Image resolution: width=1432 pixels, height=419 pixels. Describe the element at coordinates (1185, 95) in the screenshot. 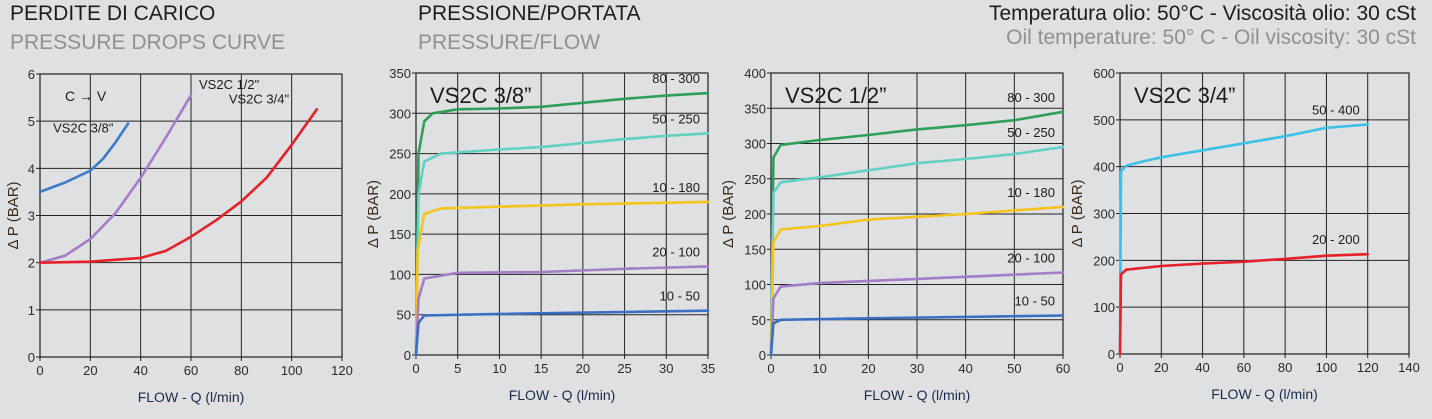

I see `chart-title: VS2C 3/4”` at that location.